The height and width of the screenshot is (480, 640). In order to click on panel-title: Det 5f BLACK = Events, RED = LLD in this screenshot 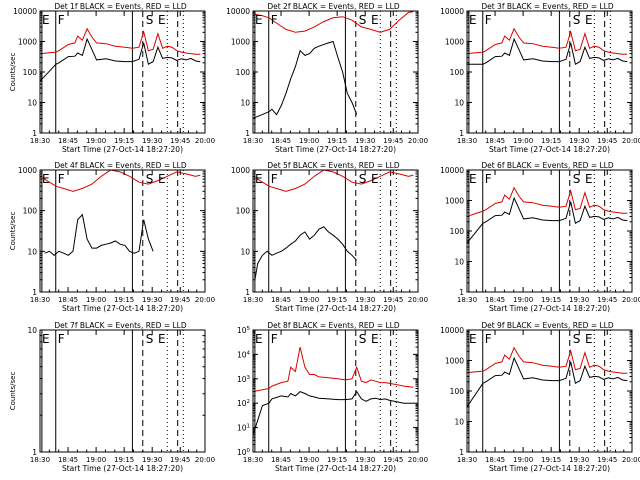, I will do `click(333, 165)`.